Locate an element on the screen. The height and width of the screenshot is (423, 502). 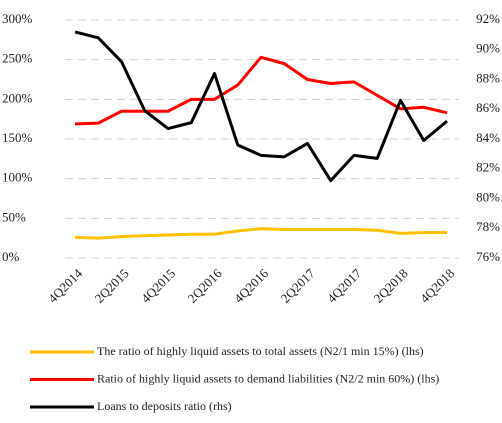
x-tick-label: 2Q2017 is located at coordinates (298, 285).